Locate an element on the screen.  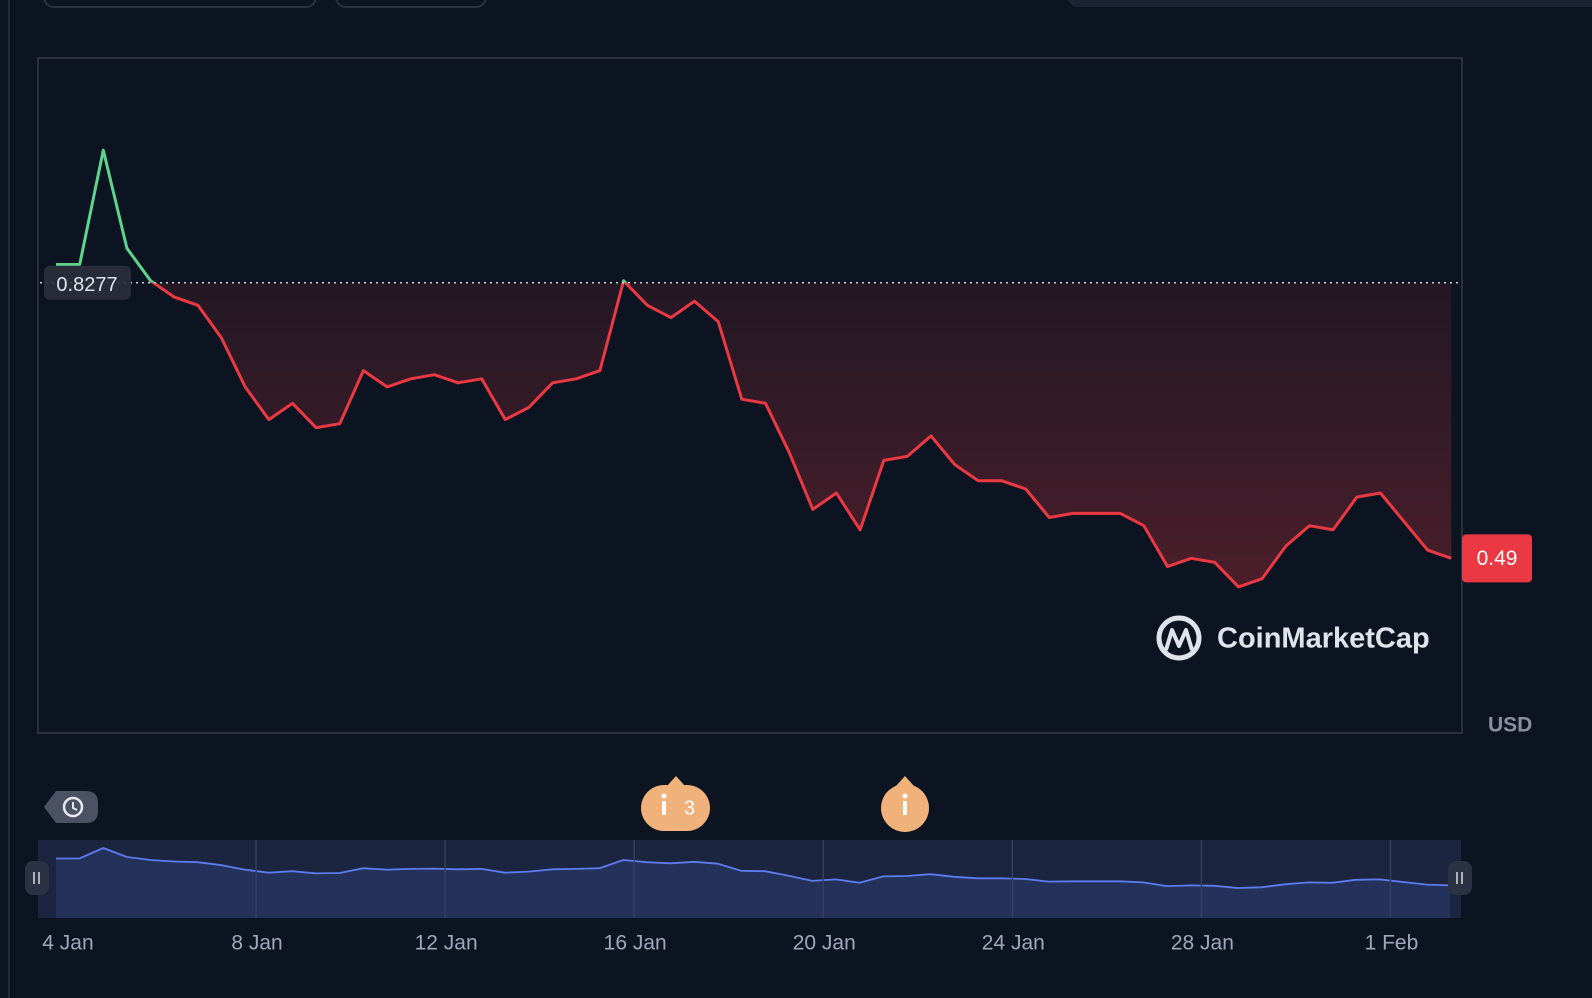
watermark: CoinMarketCap is located at coordinates (1293, 638).